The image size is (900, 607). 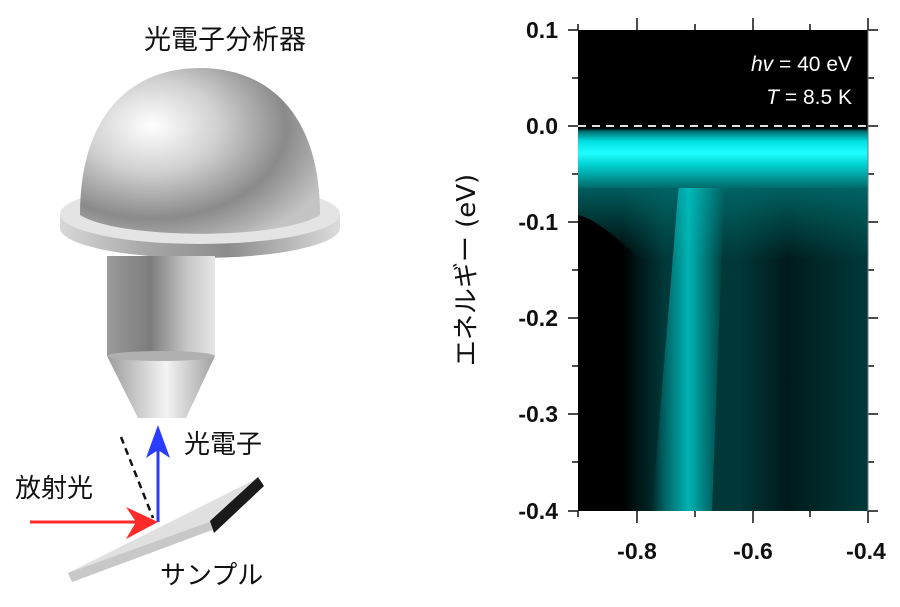 What do you see at coordinates (538, 270) in the screenshot?
I see `y-tick-labels: 0.1 0.0 -0.1 -0.2 -0.3 -0.4` at bounding box center [538, 270].